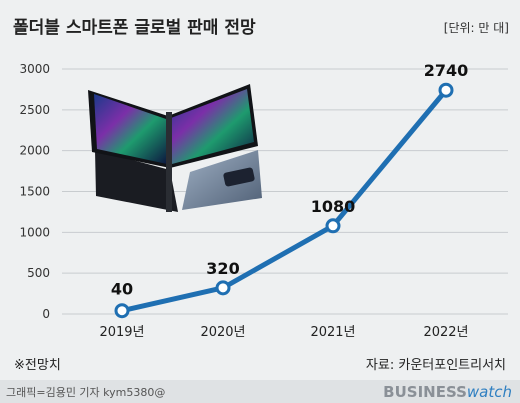  I want to click on brand-part-1: BUSINESS, so click(425, 392).